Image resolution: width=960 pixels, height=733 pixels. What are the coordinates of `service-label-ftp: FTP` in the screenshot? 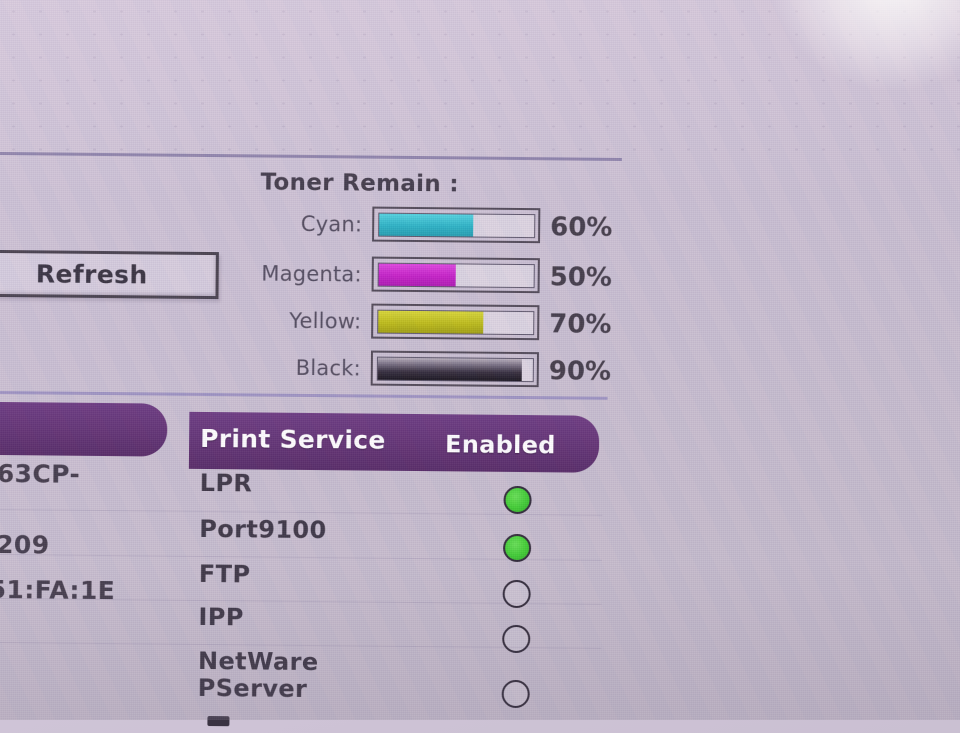 It's located at (224, 574).